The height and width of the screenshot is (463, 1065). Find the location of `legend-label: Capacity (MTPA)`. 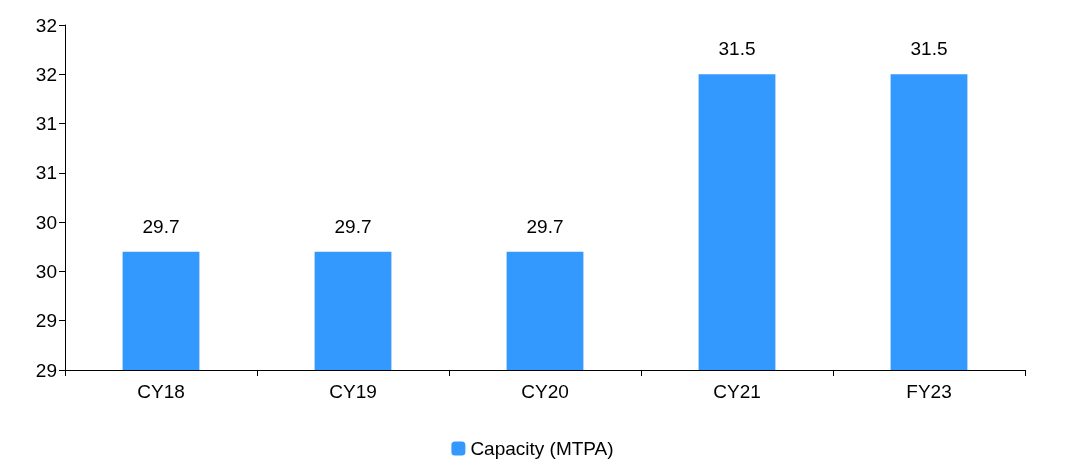

legend-label: Capacity (MTPA) is located at coordinates (542, 448).